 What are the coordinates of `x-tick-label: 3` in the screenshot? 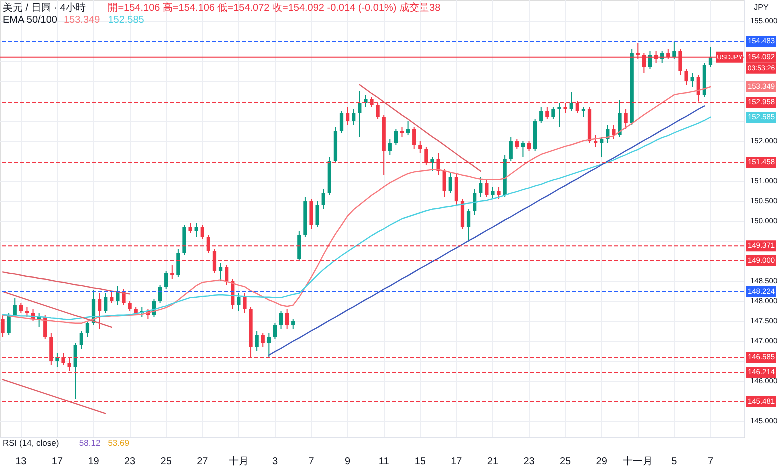 It's located at (275, 462).